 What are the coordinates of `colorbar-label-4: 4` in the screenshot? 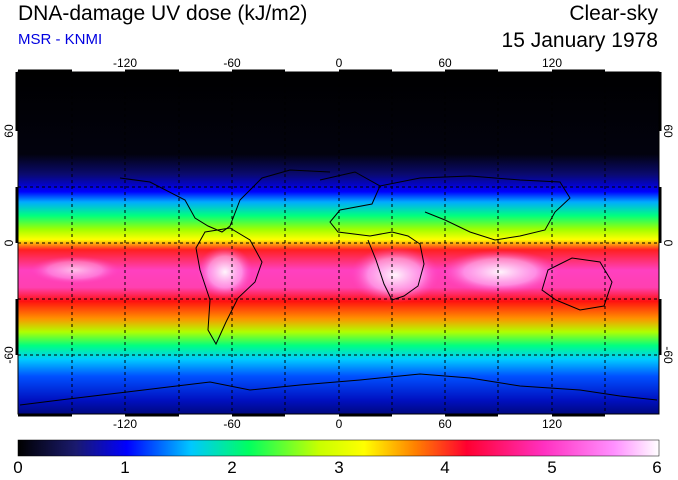 It's located at (445, 467).